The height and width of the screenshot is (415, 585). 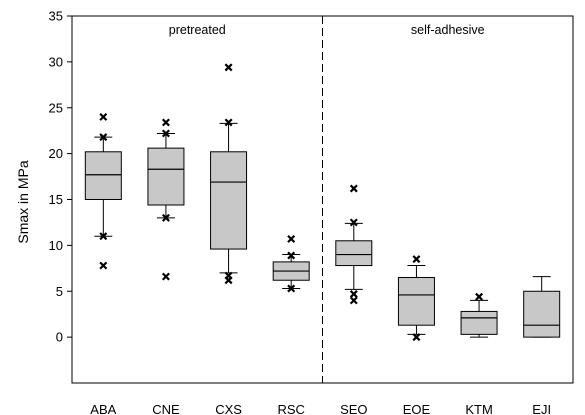 I want to click on group-label-1: self-adhesive, so click(x=448, y=30).